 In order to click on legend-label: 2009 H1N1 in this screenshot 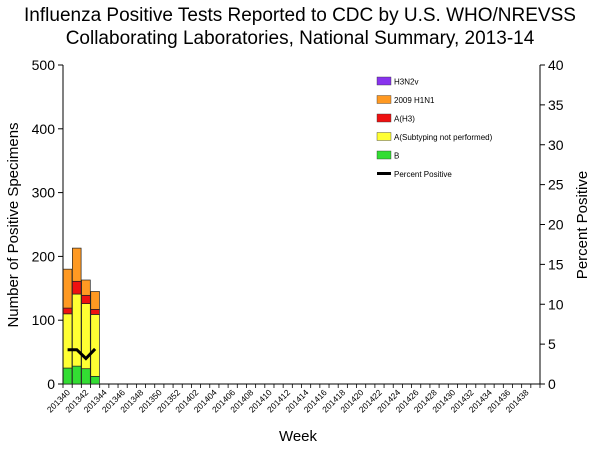, I will do `click(414, 100)`.